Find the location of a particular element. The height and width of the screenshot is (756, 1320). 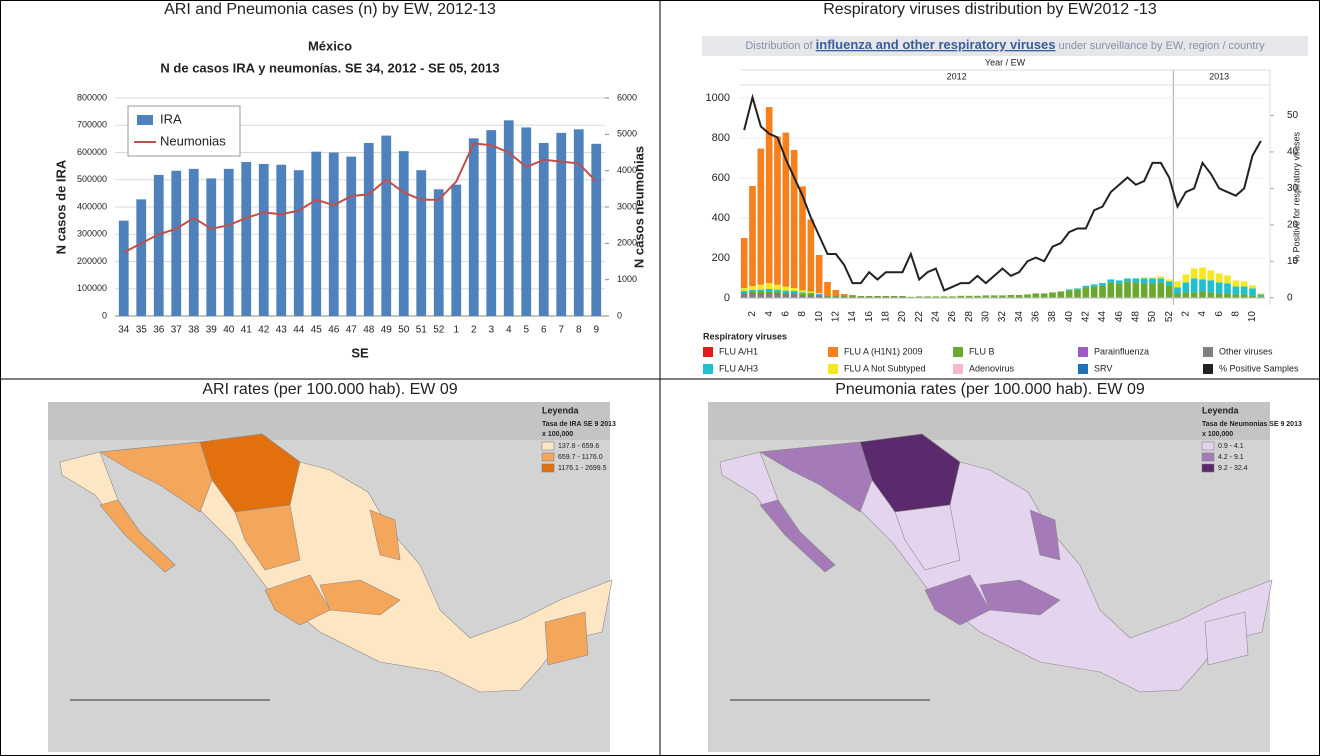

x-tick-label: 16 is located at coordinates (869, 317).